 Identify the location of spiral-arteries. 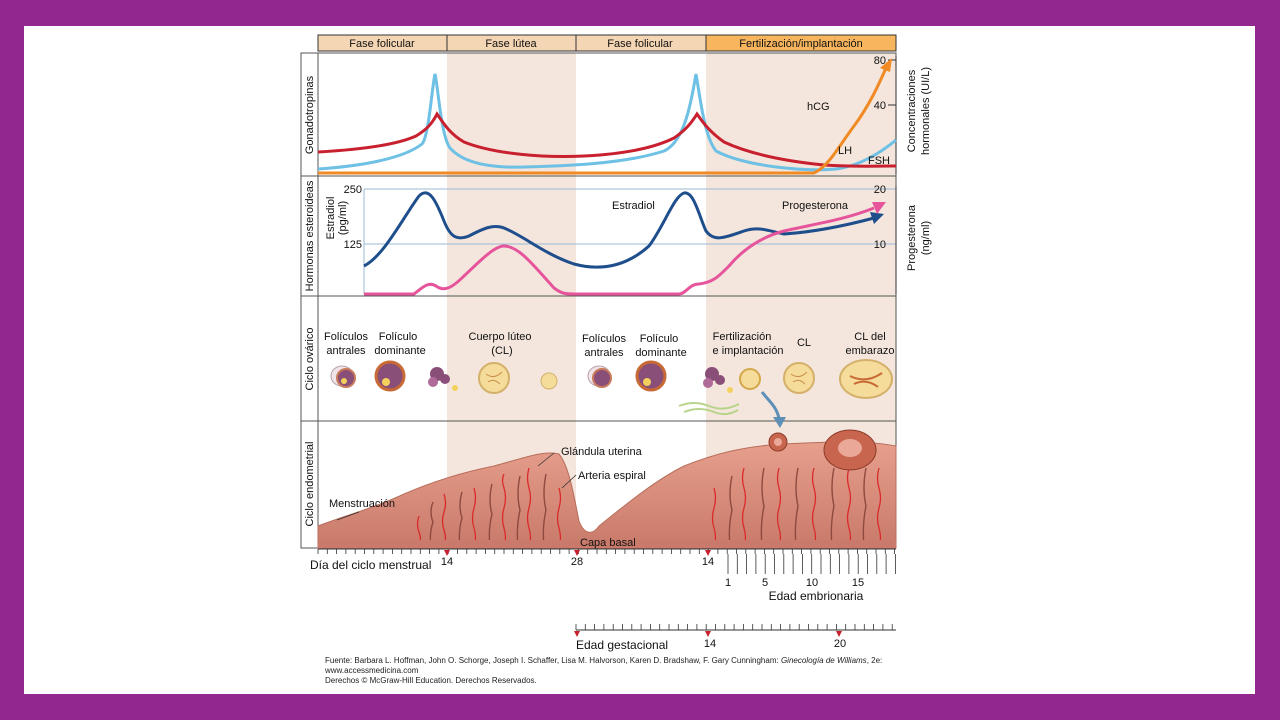
(649, 508).